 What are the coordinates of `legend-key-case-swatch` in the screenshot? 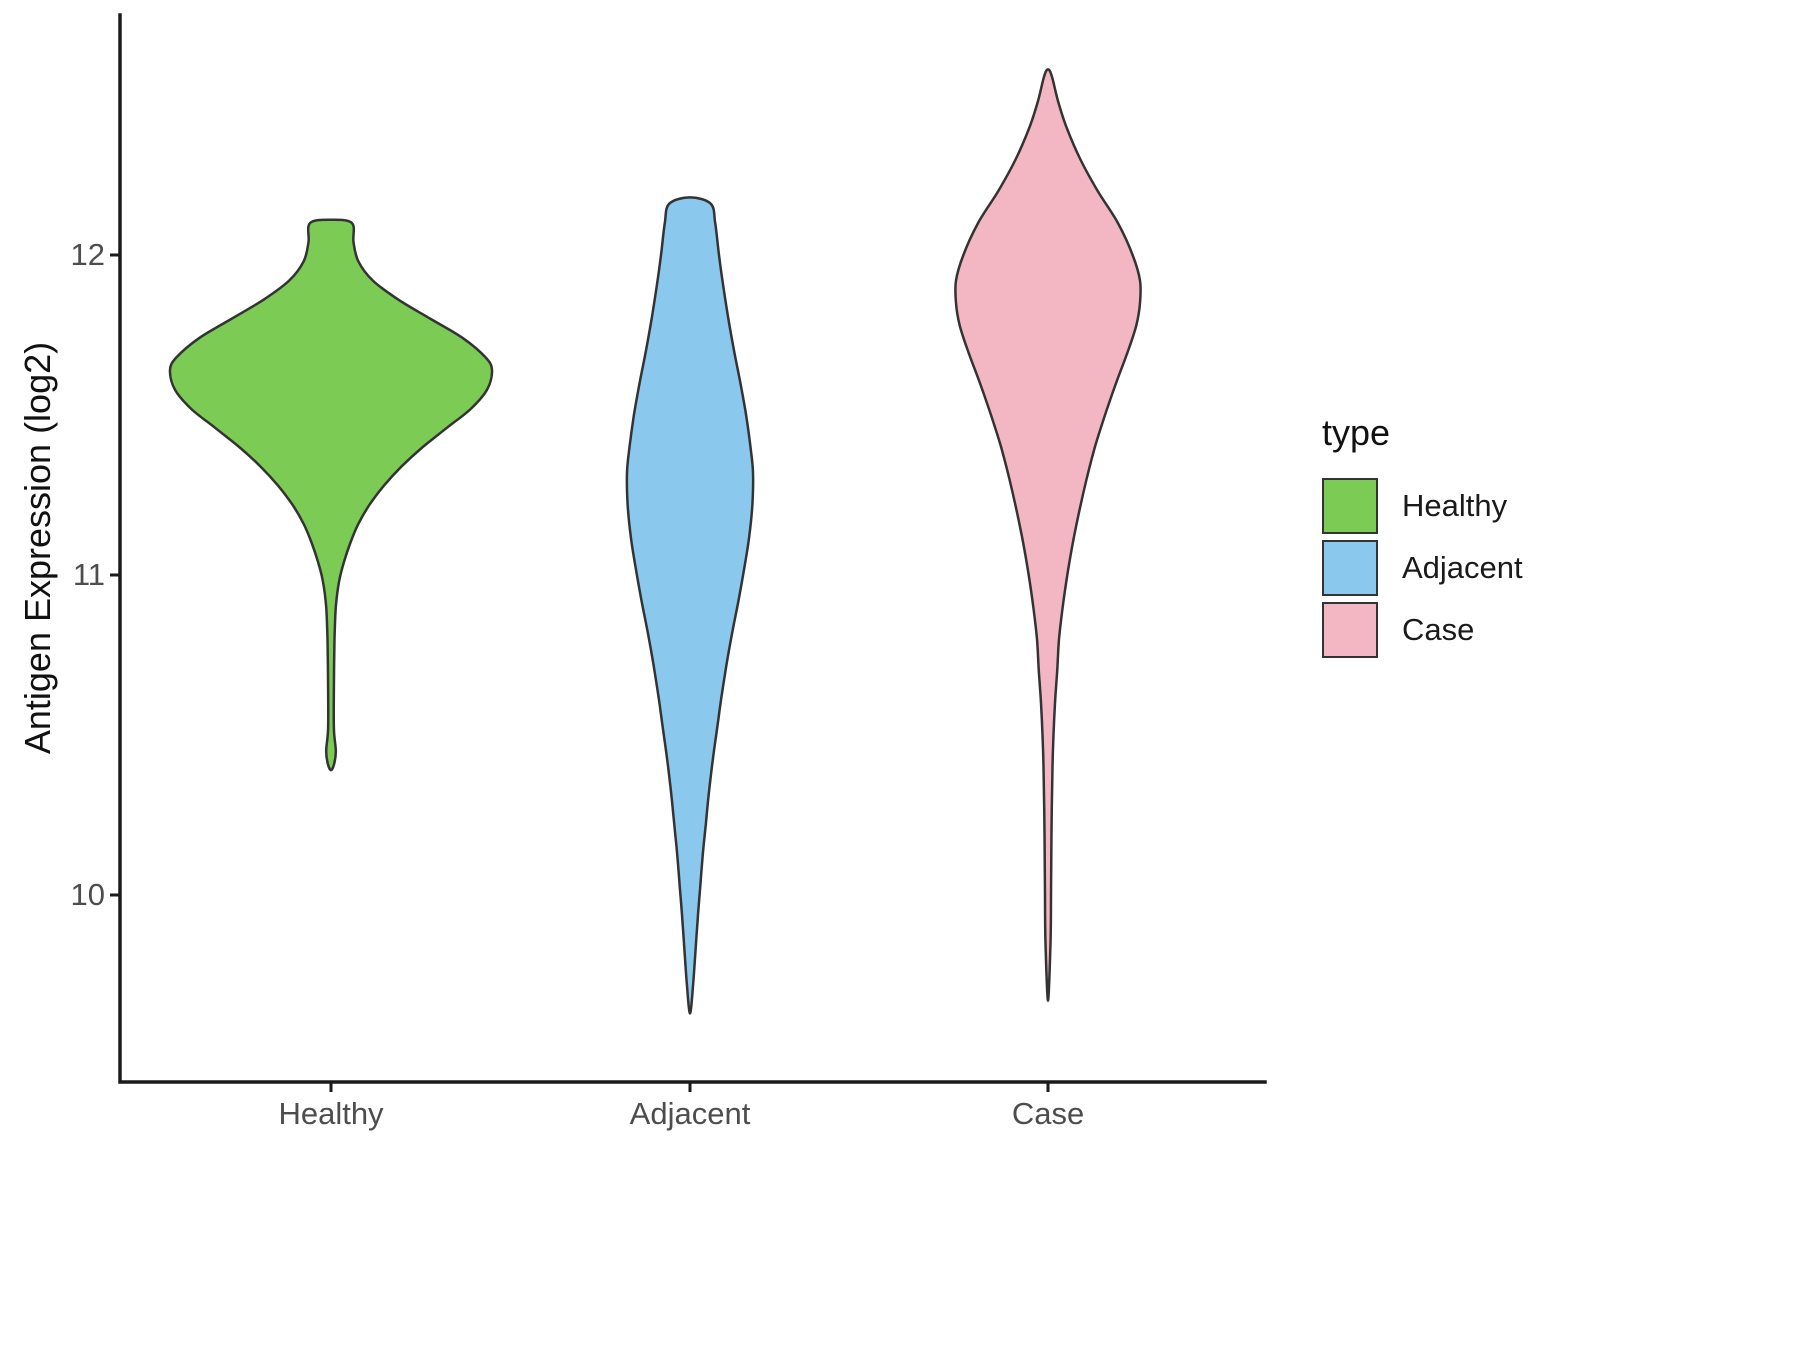 It's located at (1350, 630).